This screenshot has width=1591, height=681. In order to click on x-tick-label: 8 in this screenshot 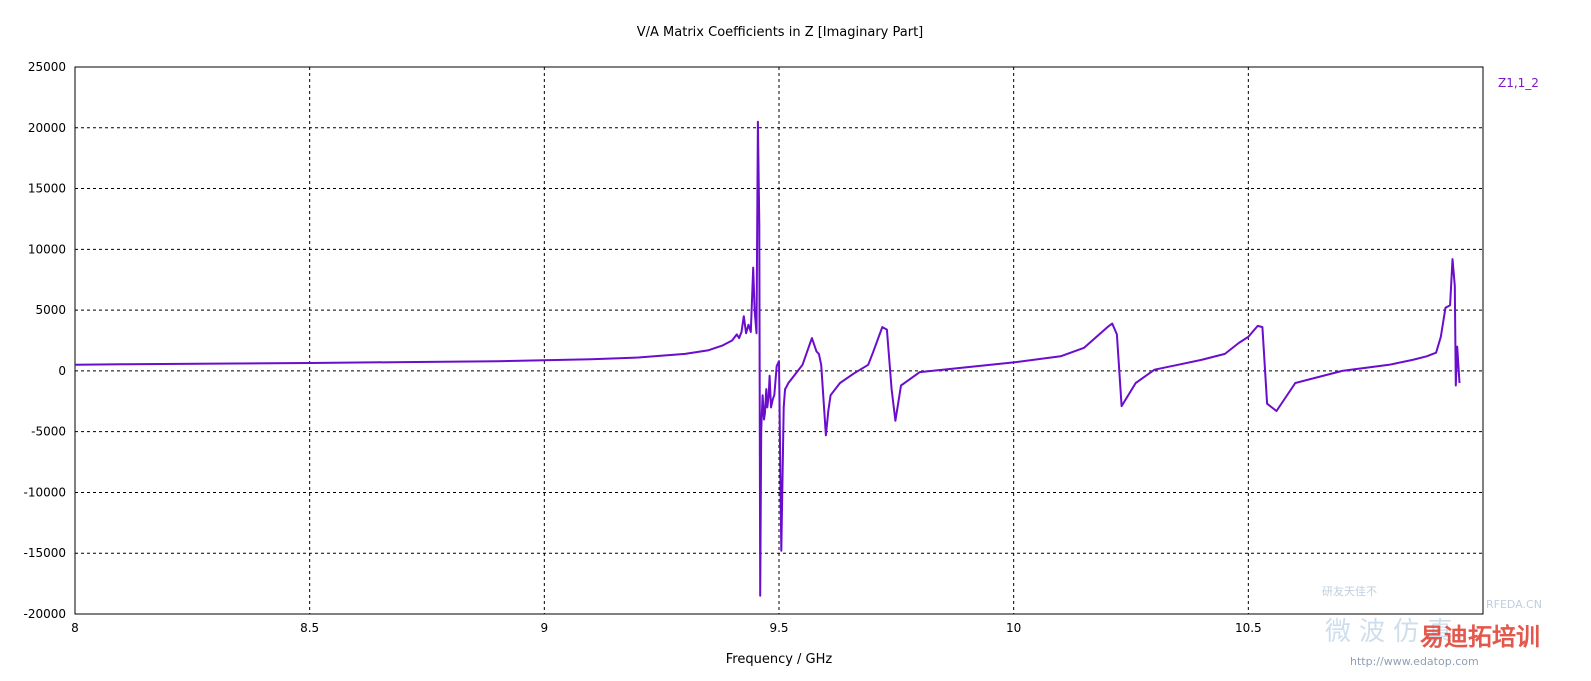, I will do `click(75, 628)`.